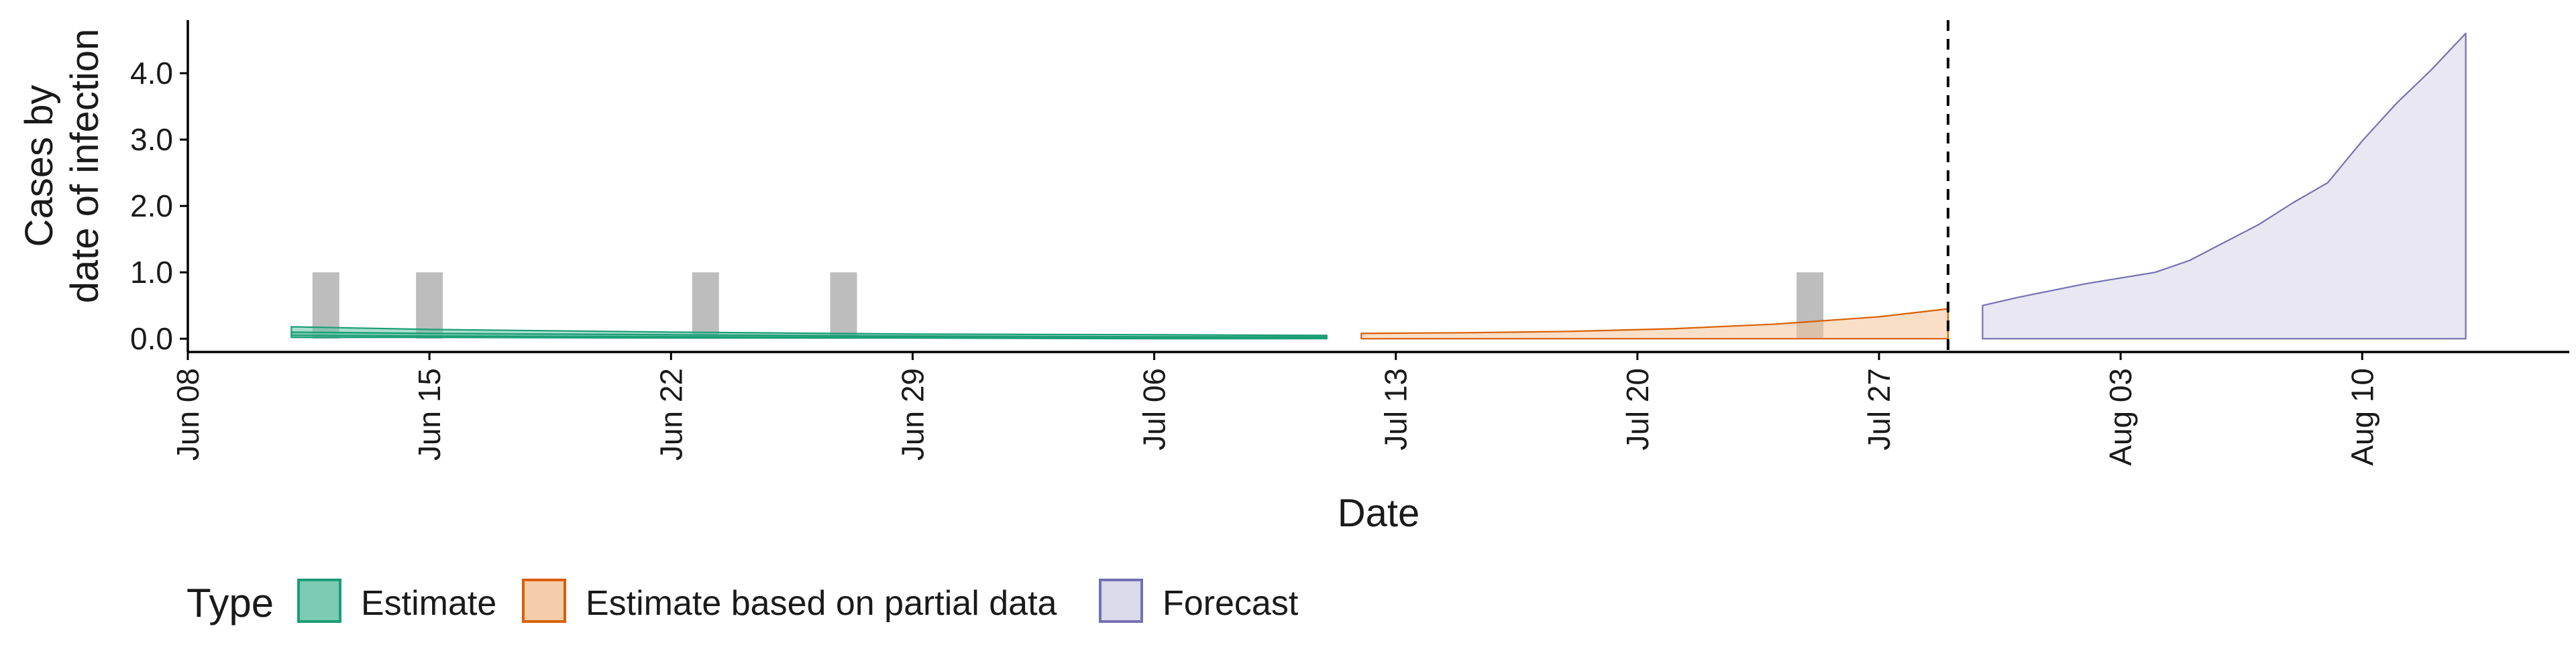 The width and height of the screenshot is (2576, 647). Describe the element at coordinates (1879, 410) in the screenshot. I see `x-tick-label: Jul 27` at that location.